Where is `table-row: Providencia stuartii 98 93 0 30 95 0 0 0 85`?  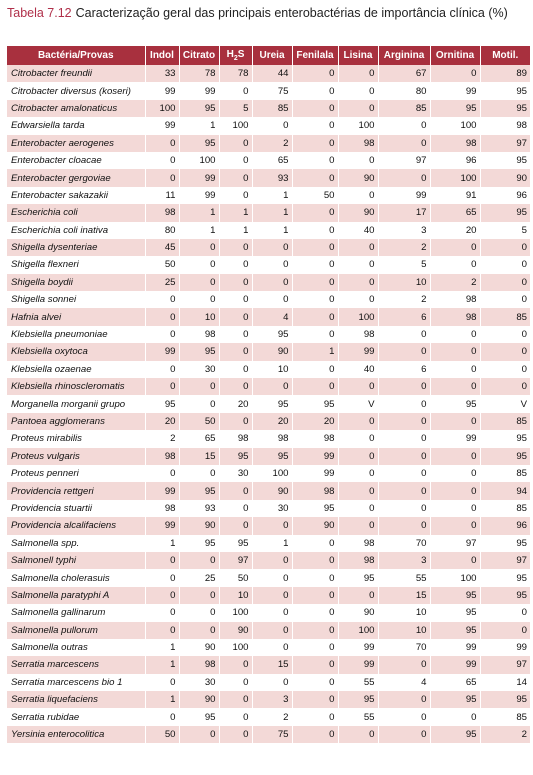
table-row: Providencia stuartii 98 93 0 30 95 0 0 0 85 is located at coordinates (268, 508).